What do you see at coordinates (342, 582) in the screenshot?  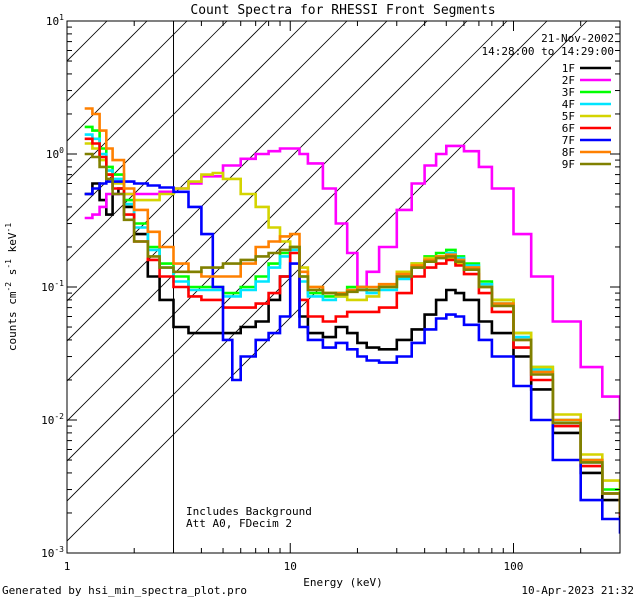 I see `x-axis-label: Energy (keV)` at bounding box center [342, 582].